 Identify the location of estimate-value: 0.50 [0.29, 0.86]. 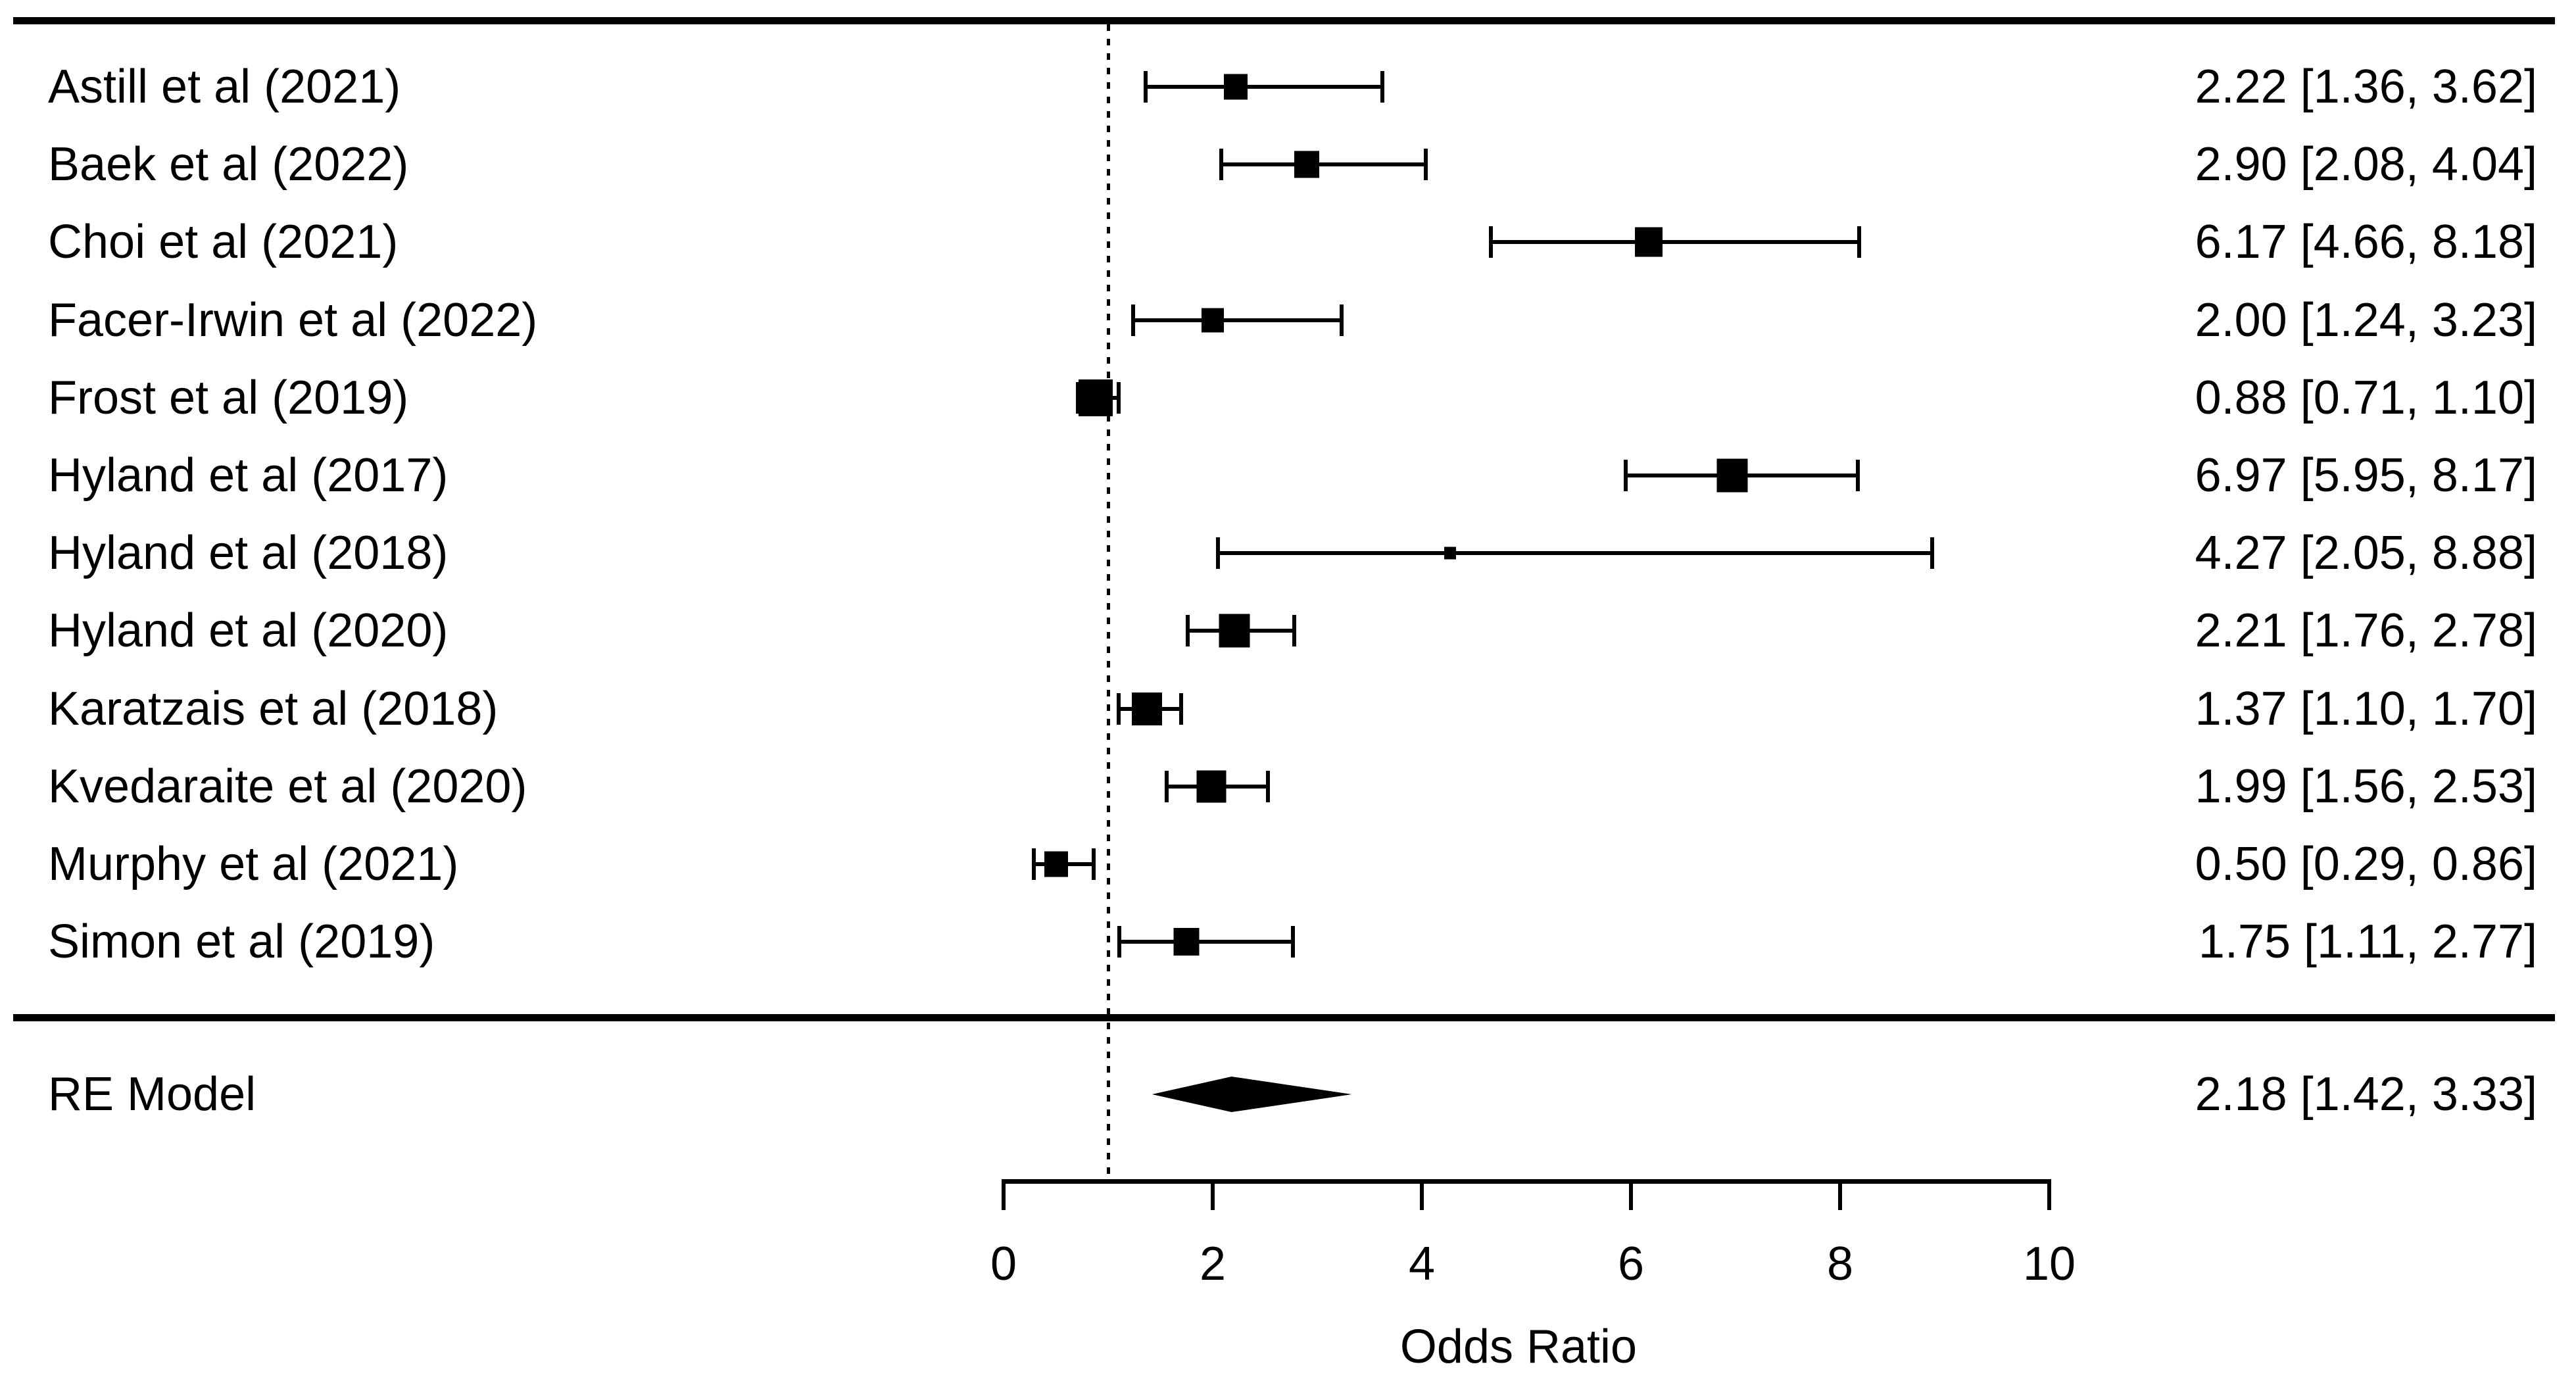
(2366, 864).